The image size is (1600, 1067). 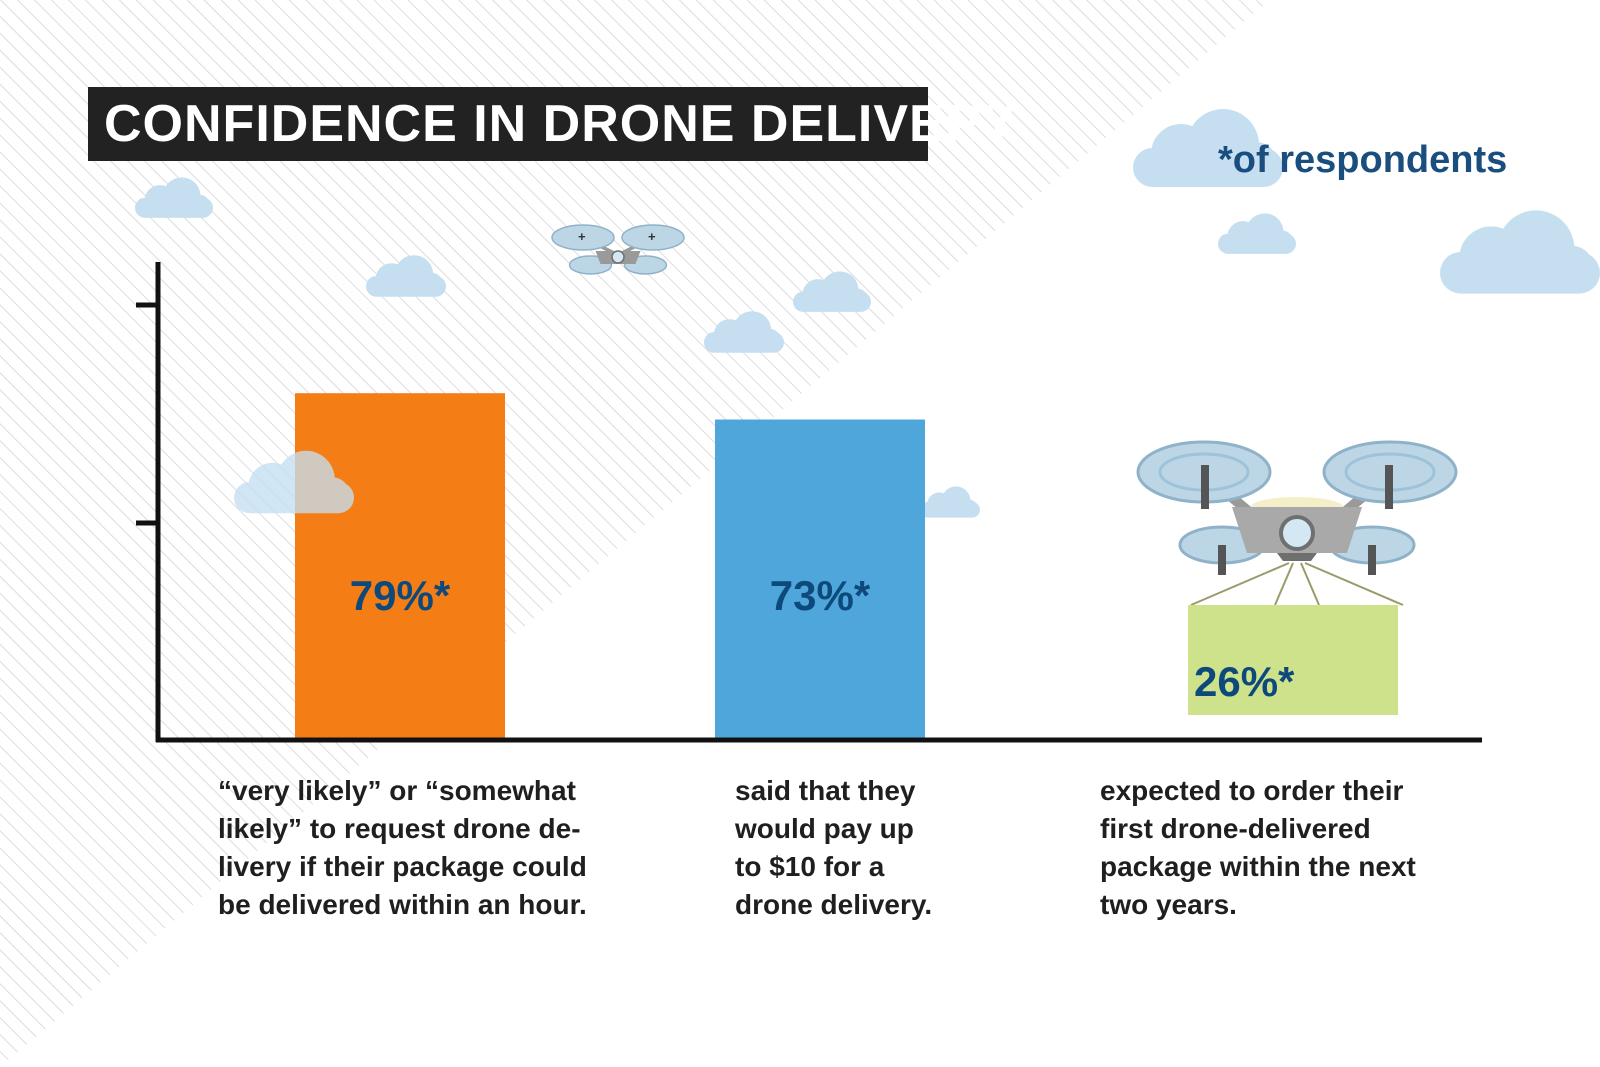 What do you see at coordinates (618, 249) in the screenshot?
I see `drone-icon: + +` at bounding box center [618, 249].